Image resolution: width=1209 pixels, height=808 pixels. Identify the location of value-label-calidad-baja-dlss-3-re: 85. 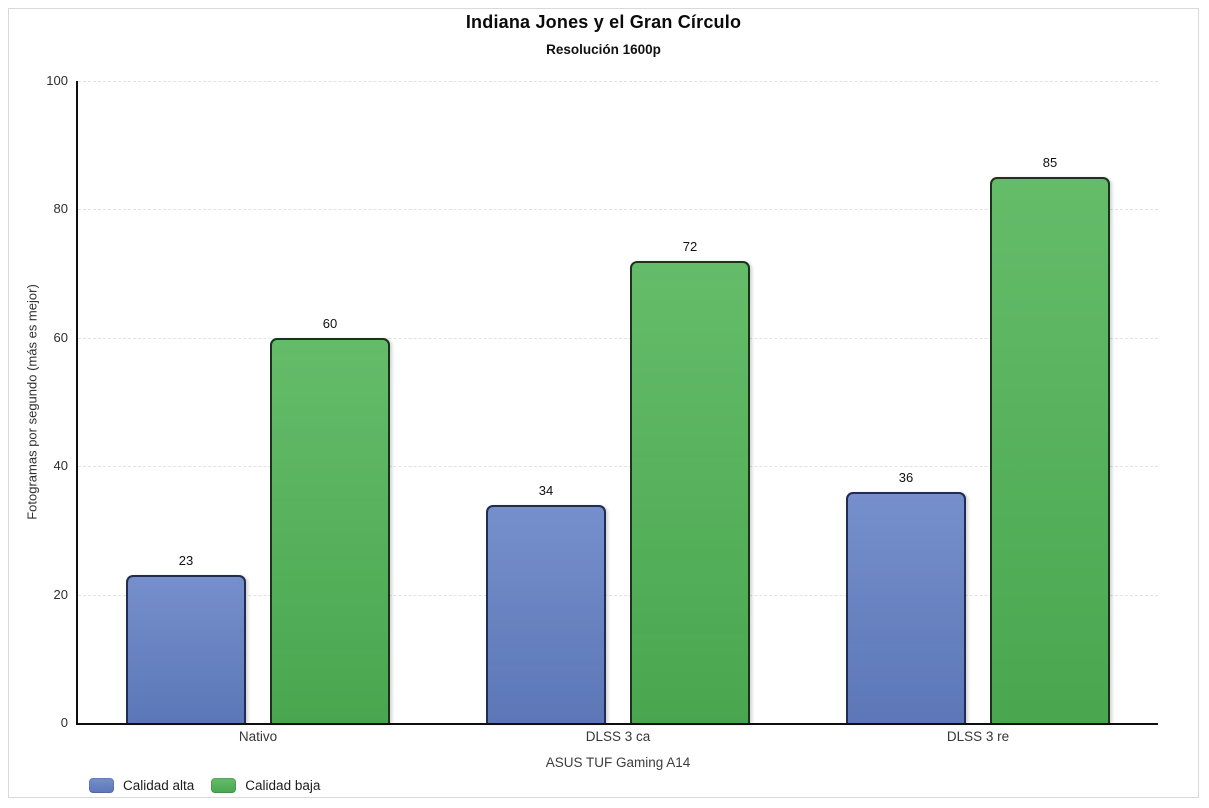
(1050, 163).